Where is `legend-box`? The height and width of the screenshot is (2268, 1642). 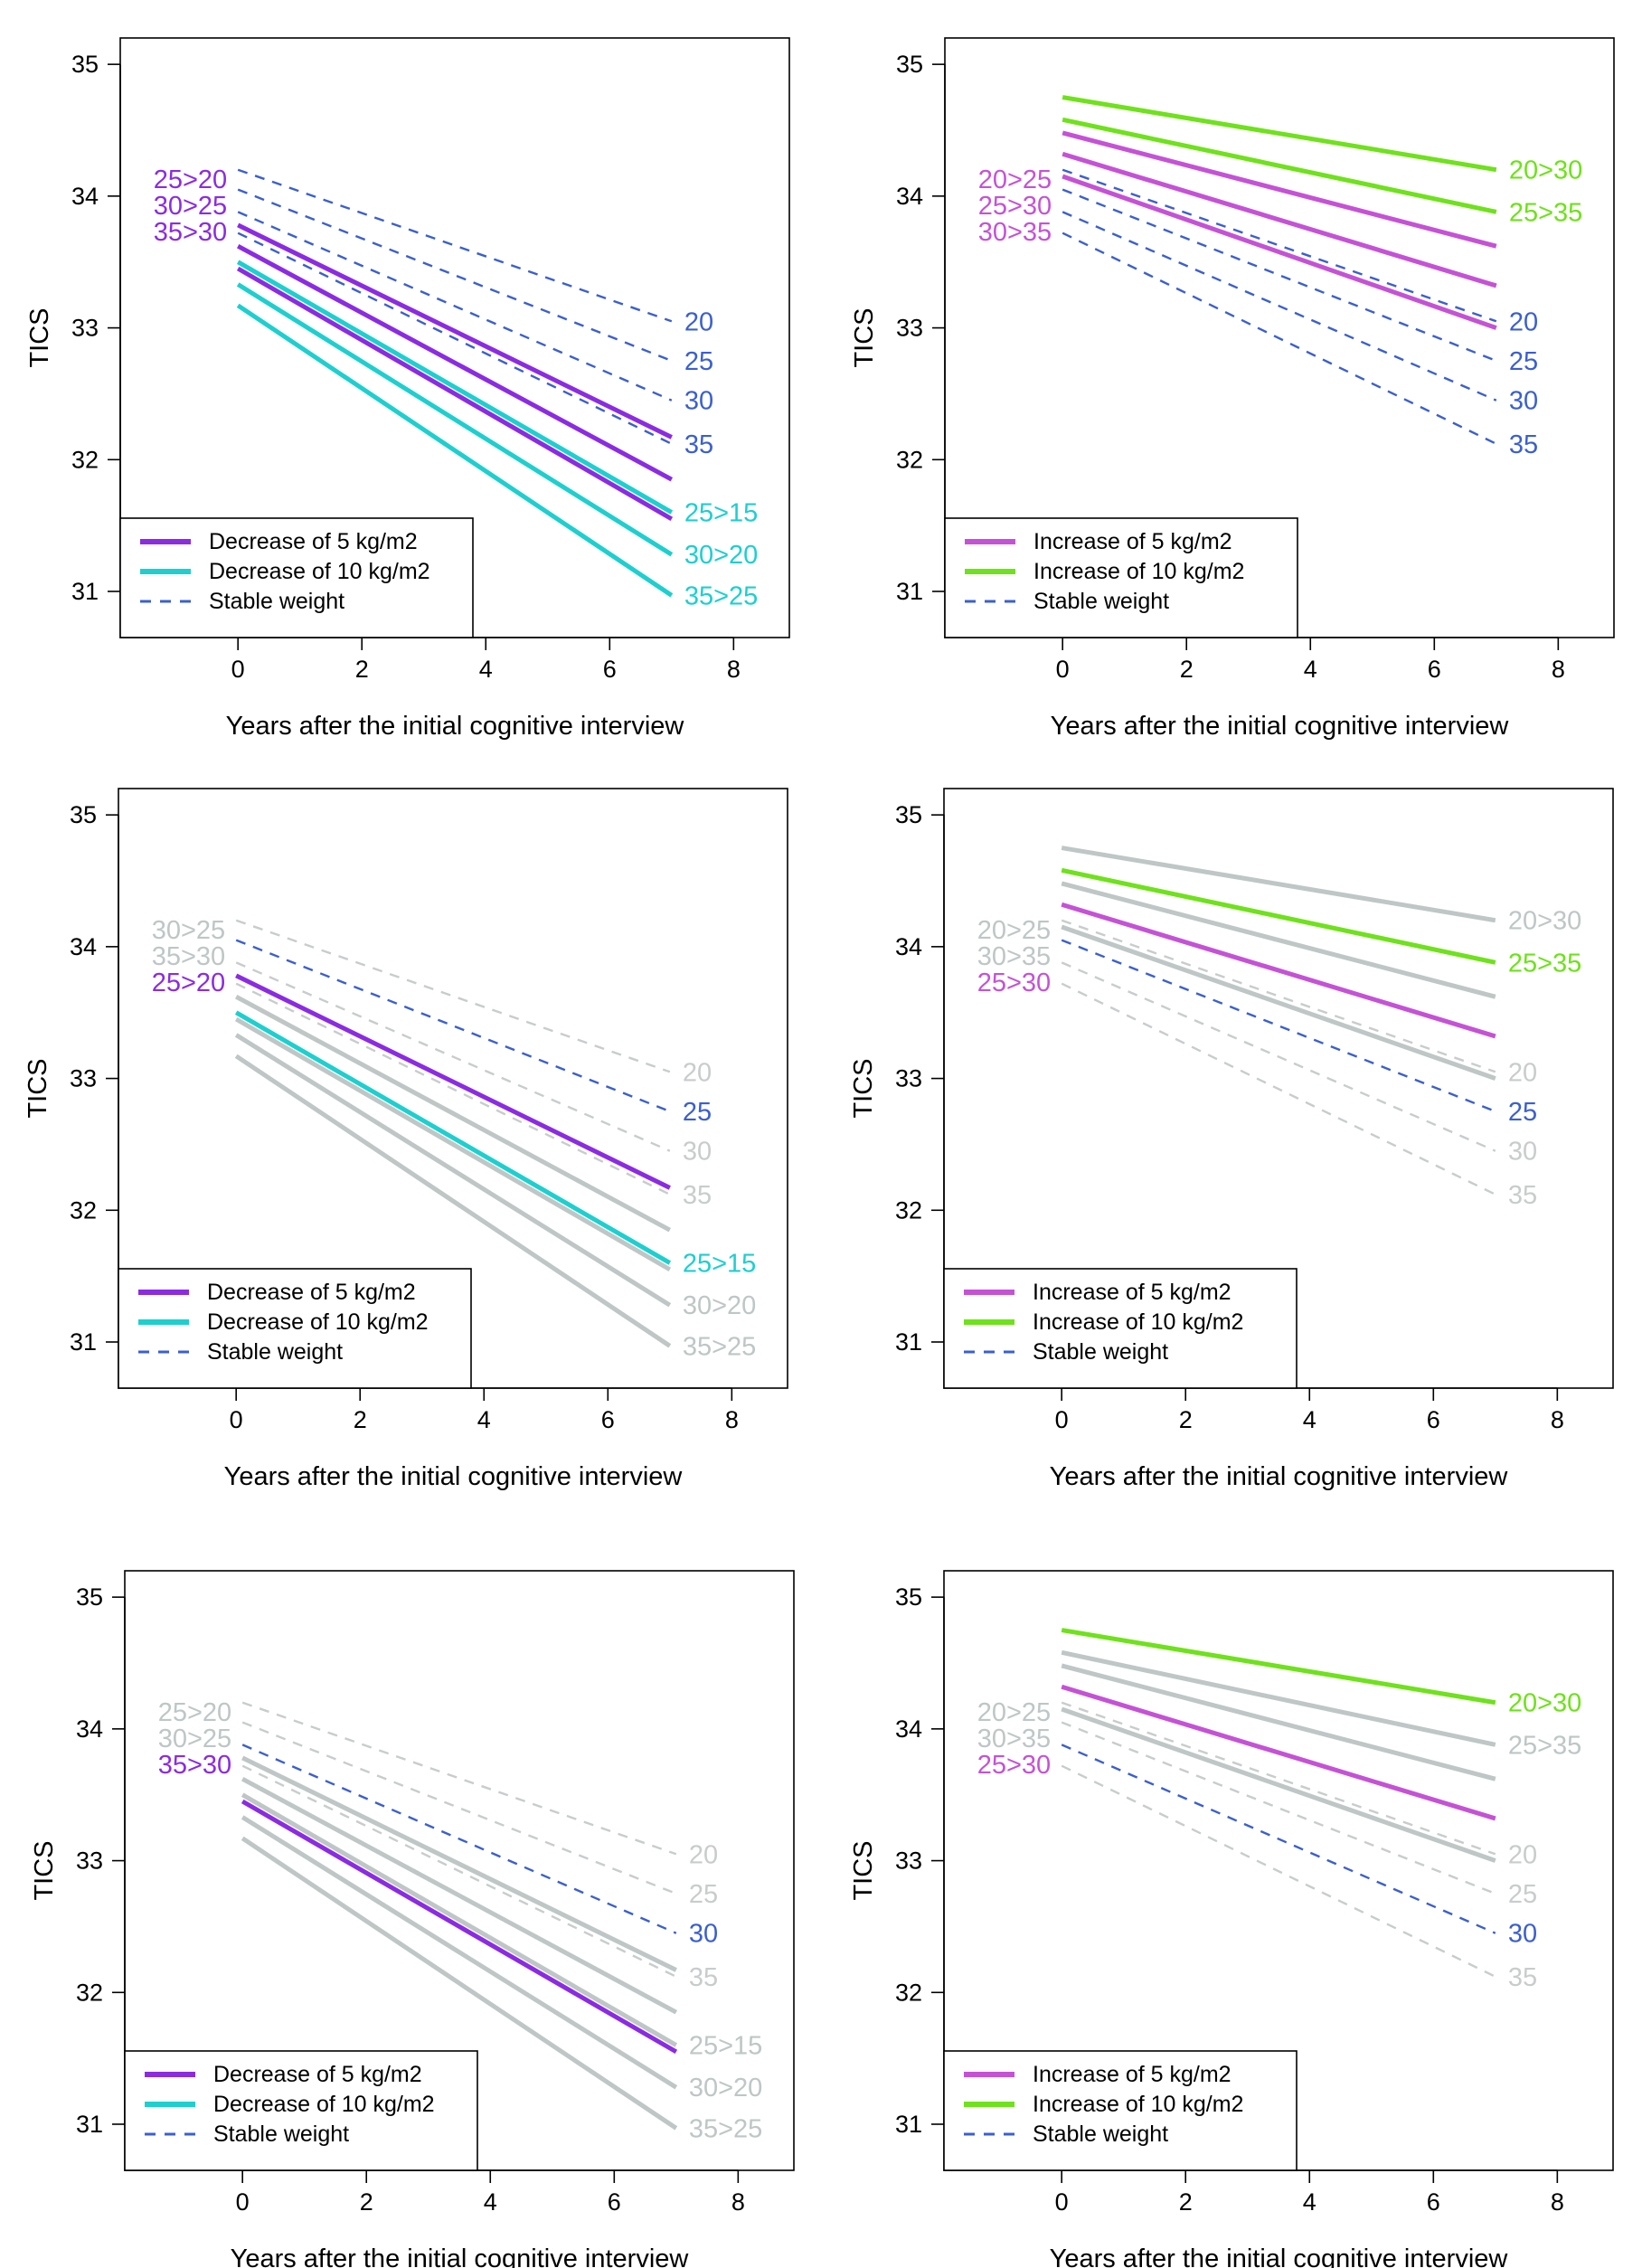 legend-box is located at coordinates (301, 2110).